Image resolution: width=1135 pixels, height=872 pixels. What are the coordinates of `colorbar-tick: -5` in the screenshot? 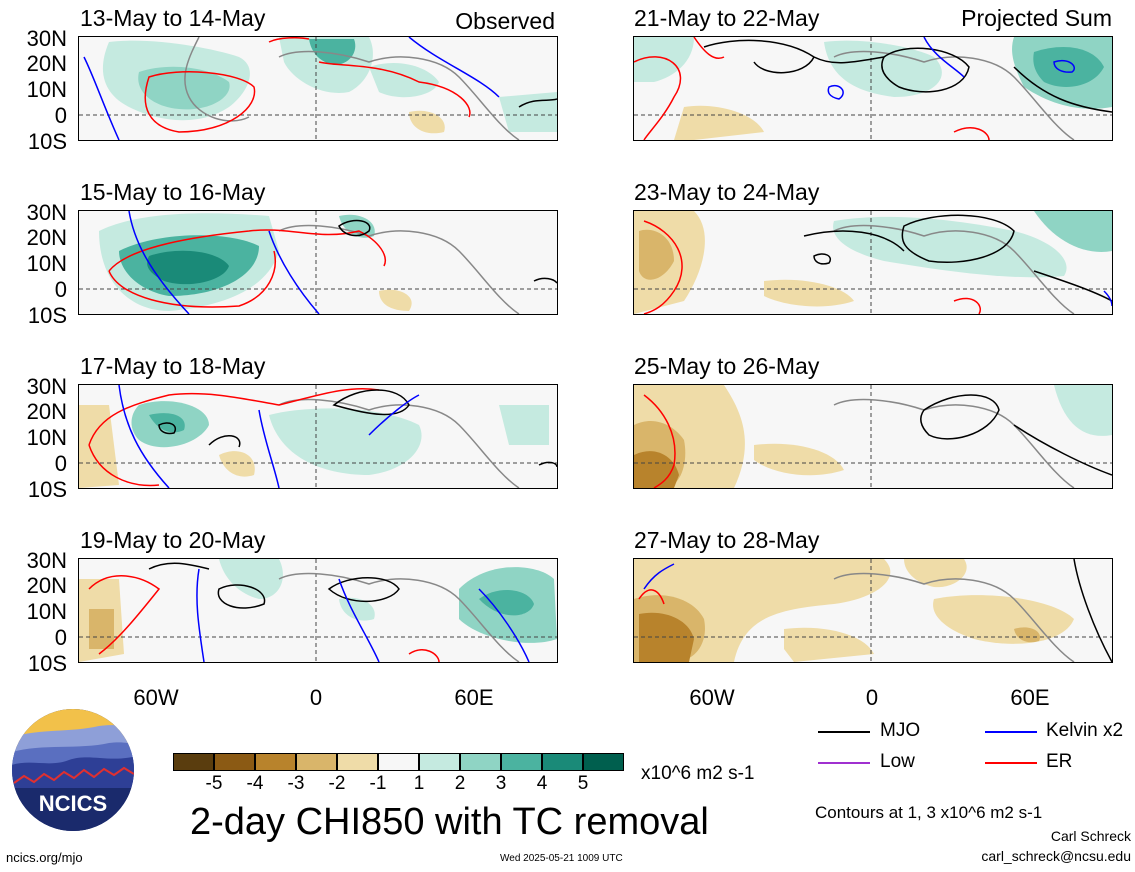 It's located at (214, 783).